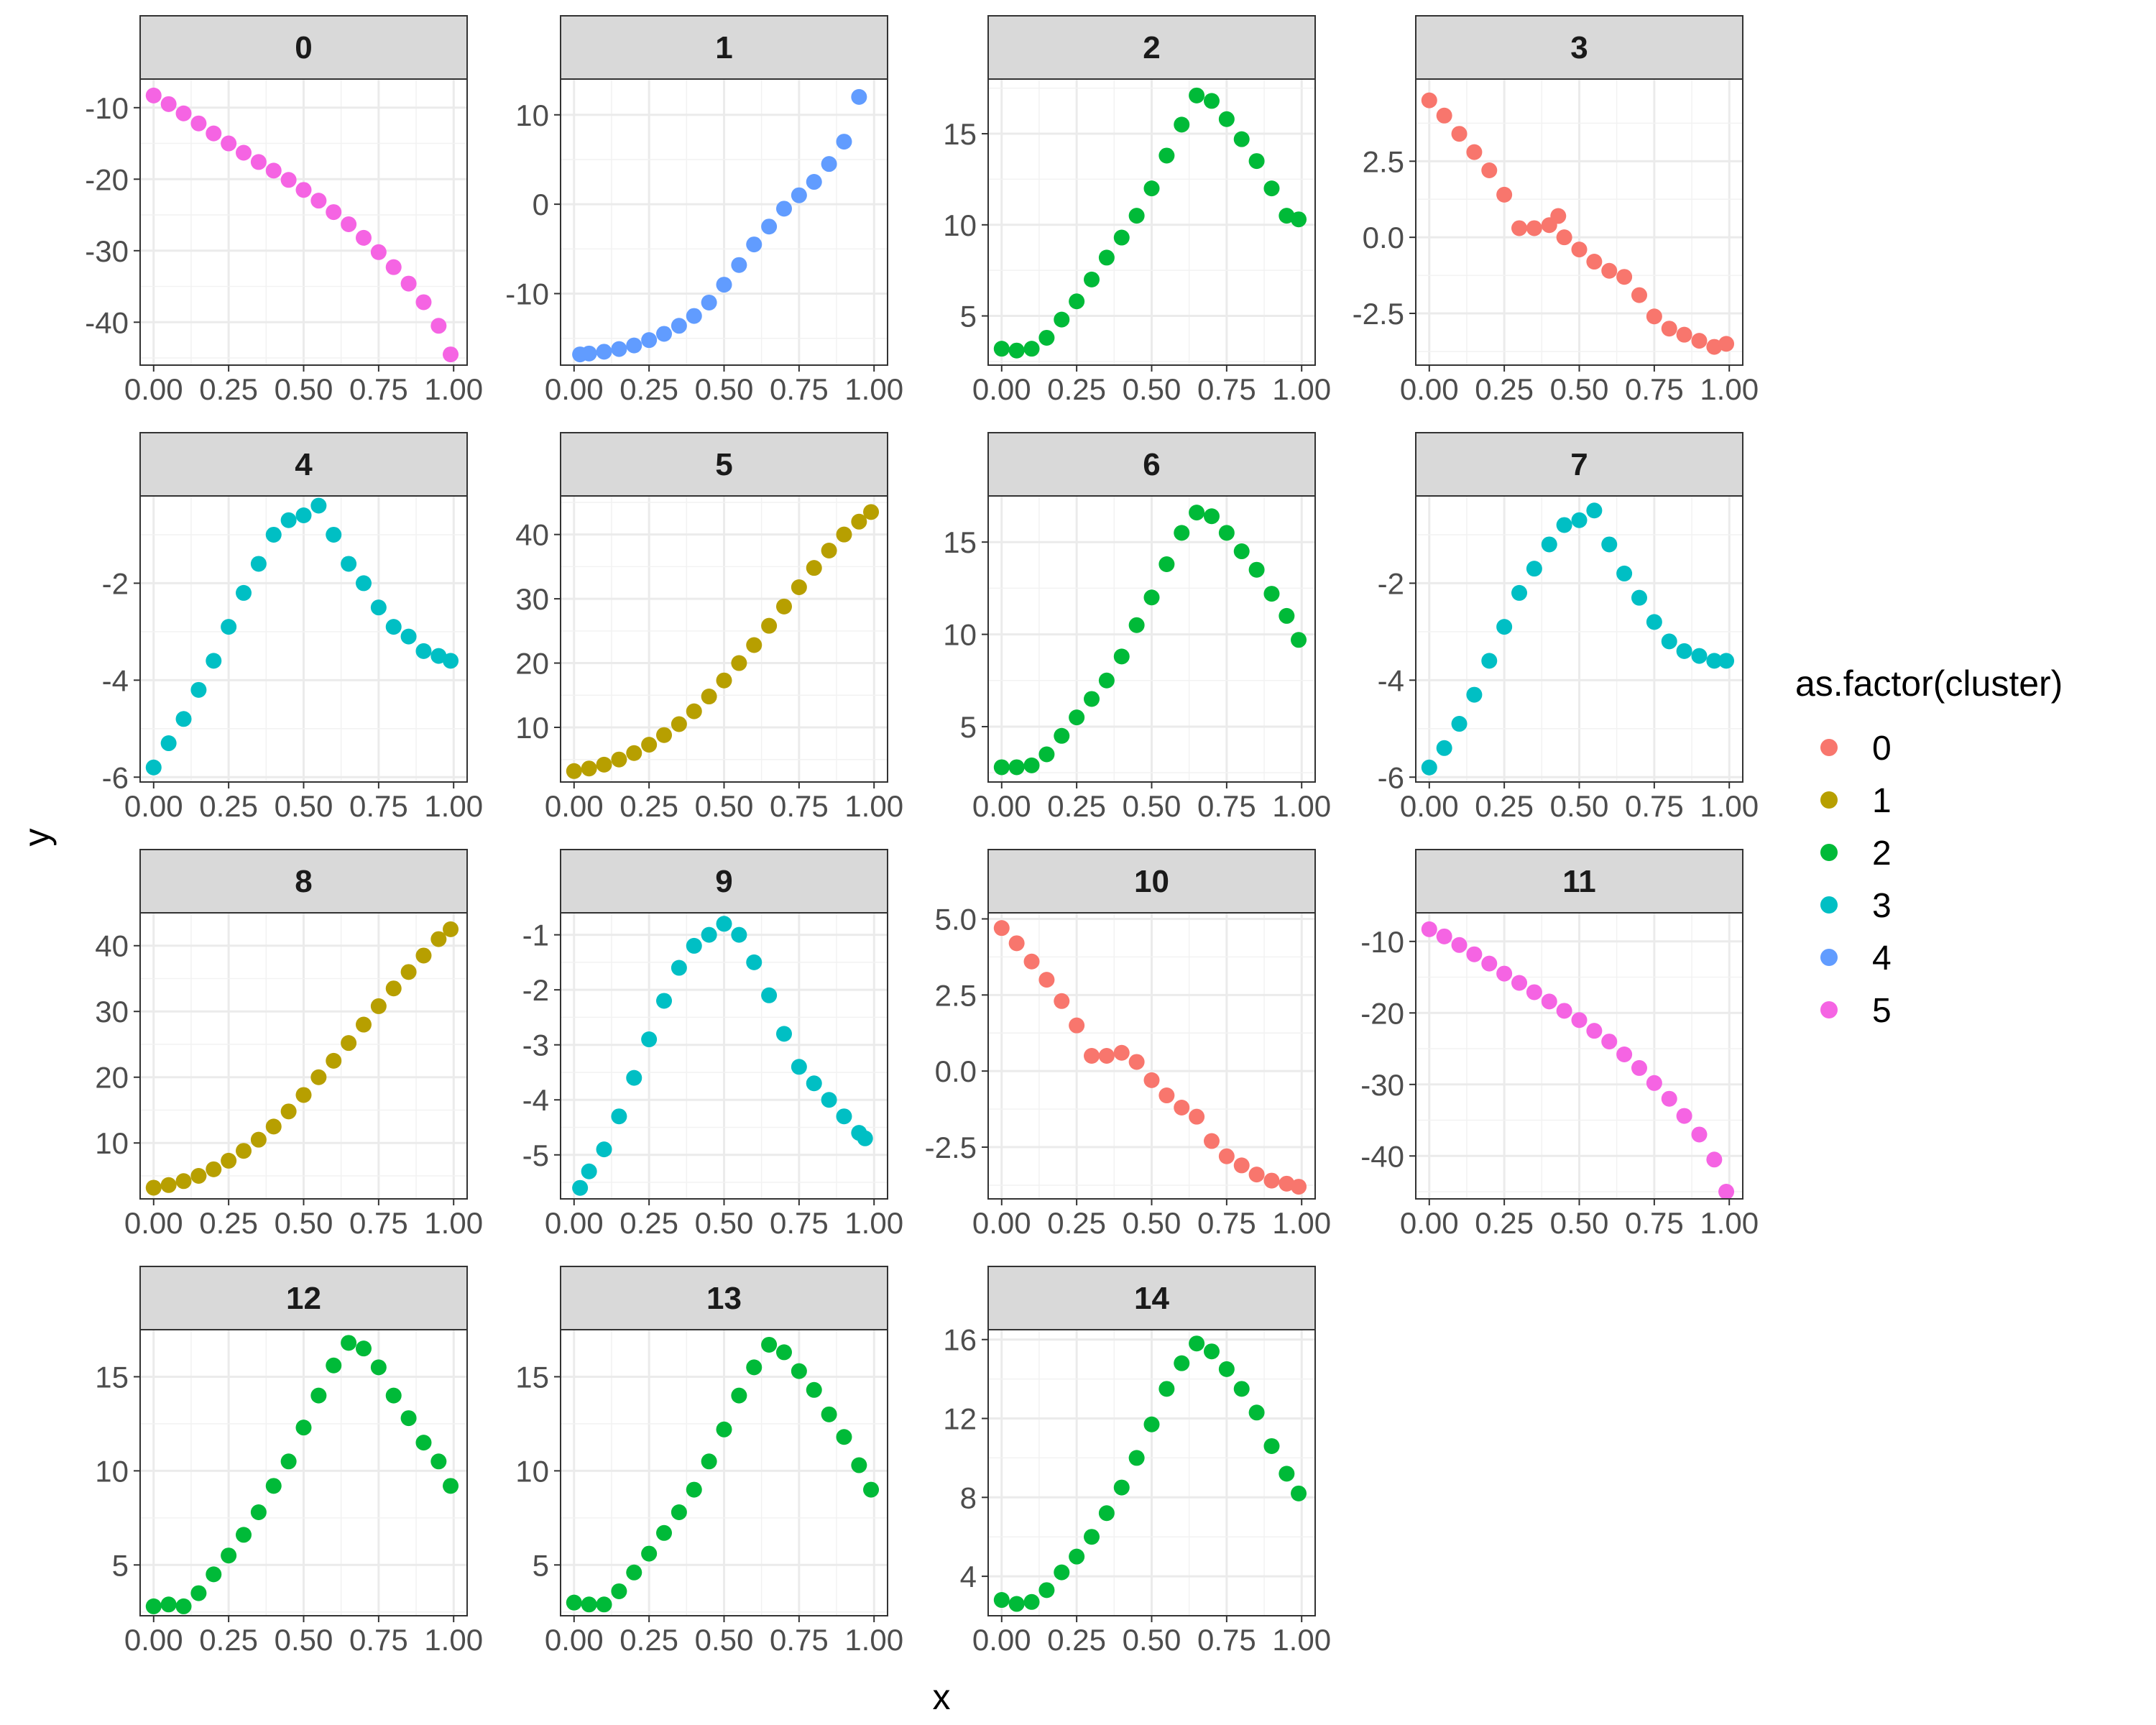 Image resolution: width=2156 pixels, height=1725 pixels. I want to click on facet-strip-label: 6, so click(1151, 464).